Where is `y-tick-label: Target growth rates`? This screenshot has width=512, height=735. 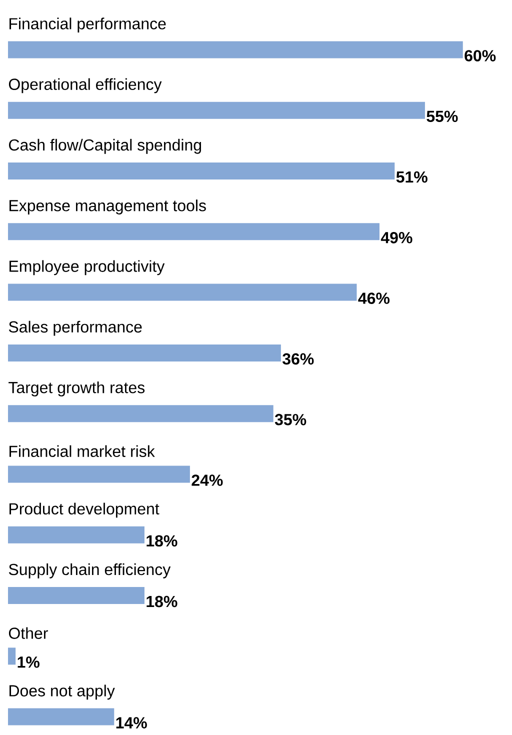 y-tick-label: Target growth rates is located at coordinates (76, 388).